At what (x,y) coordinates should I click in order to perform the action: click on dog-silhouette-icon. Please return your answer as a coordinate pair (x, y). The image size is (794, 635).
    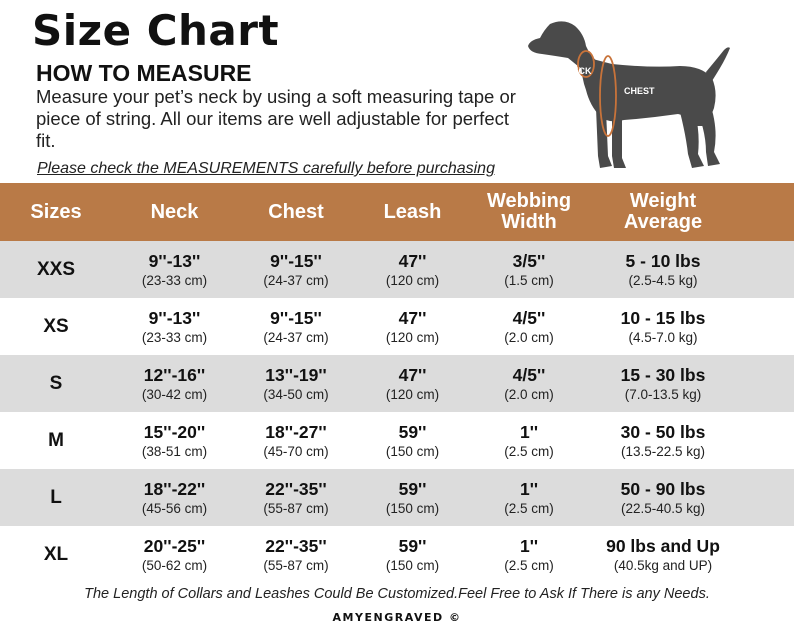
    Looking at the image, I should click on (629, 94).